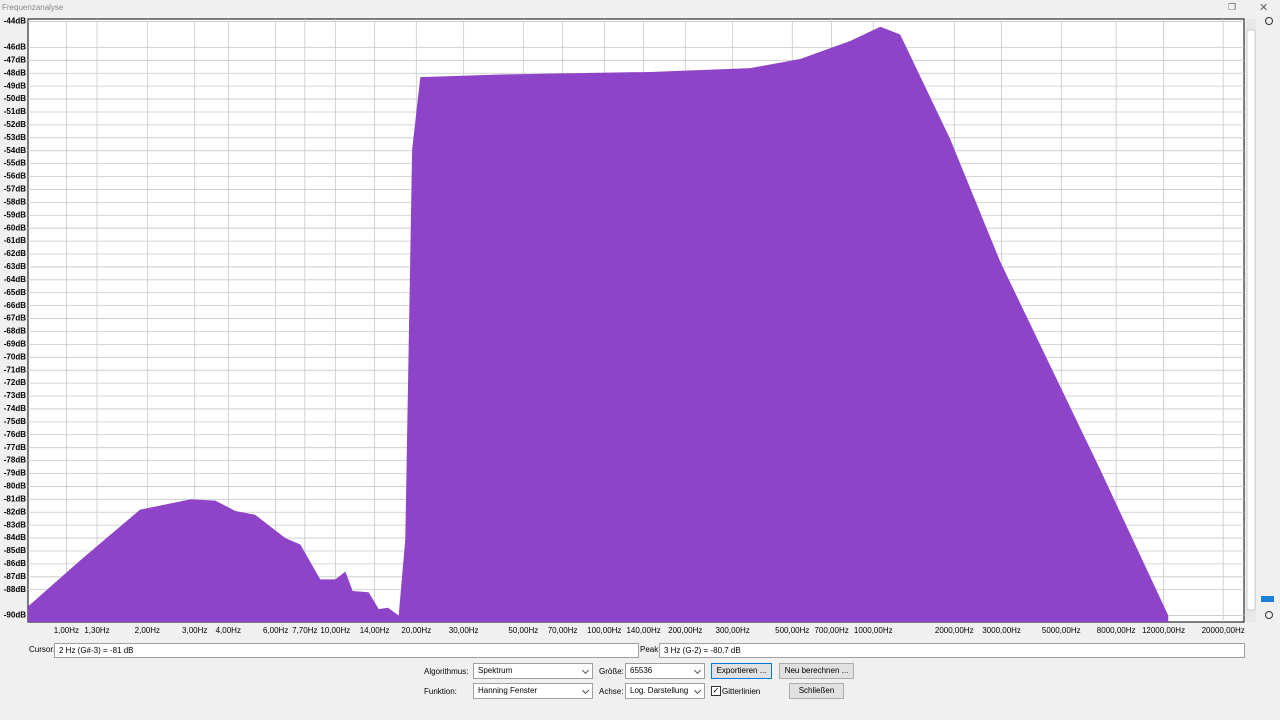 Image resolution: width=1280 pixels, height=720 pixels. Describe the element at coordinates (15, 382) in the screenshot. I see `y-tick-label: -72dB` at that location.